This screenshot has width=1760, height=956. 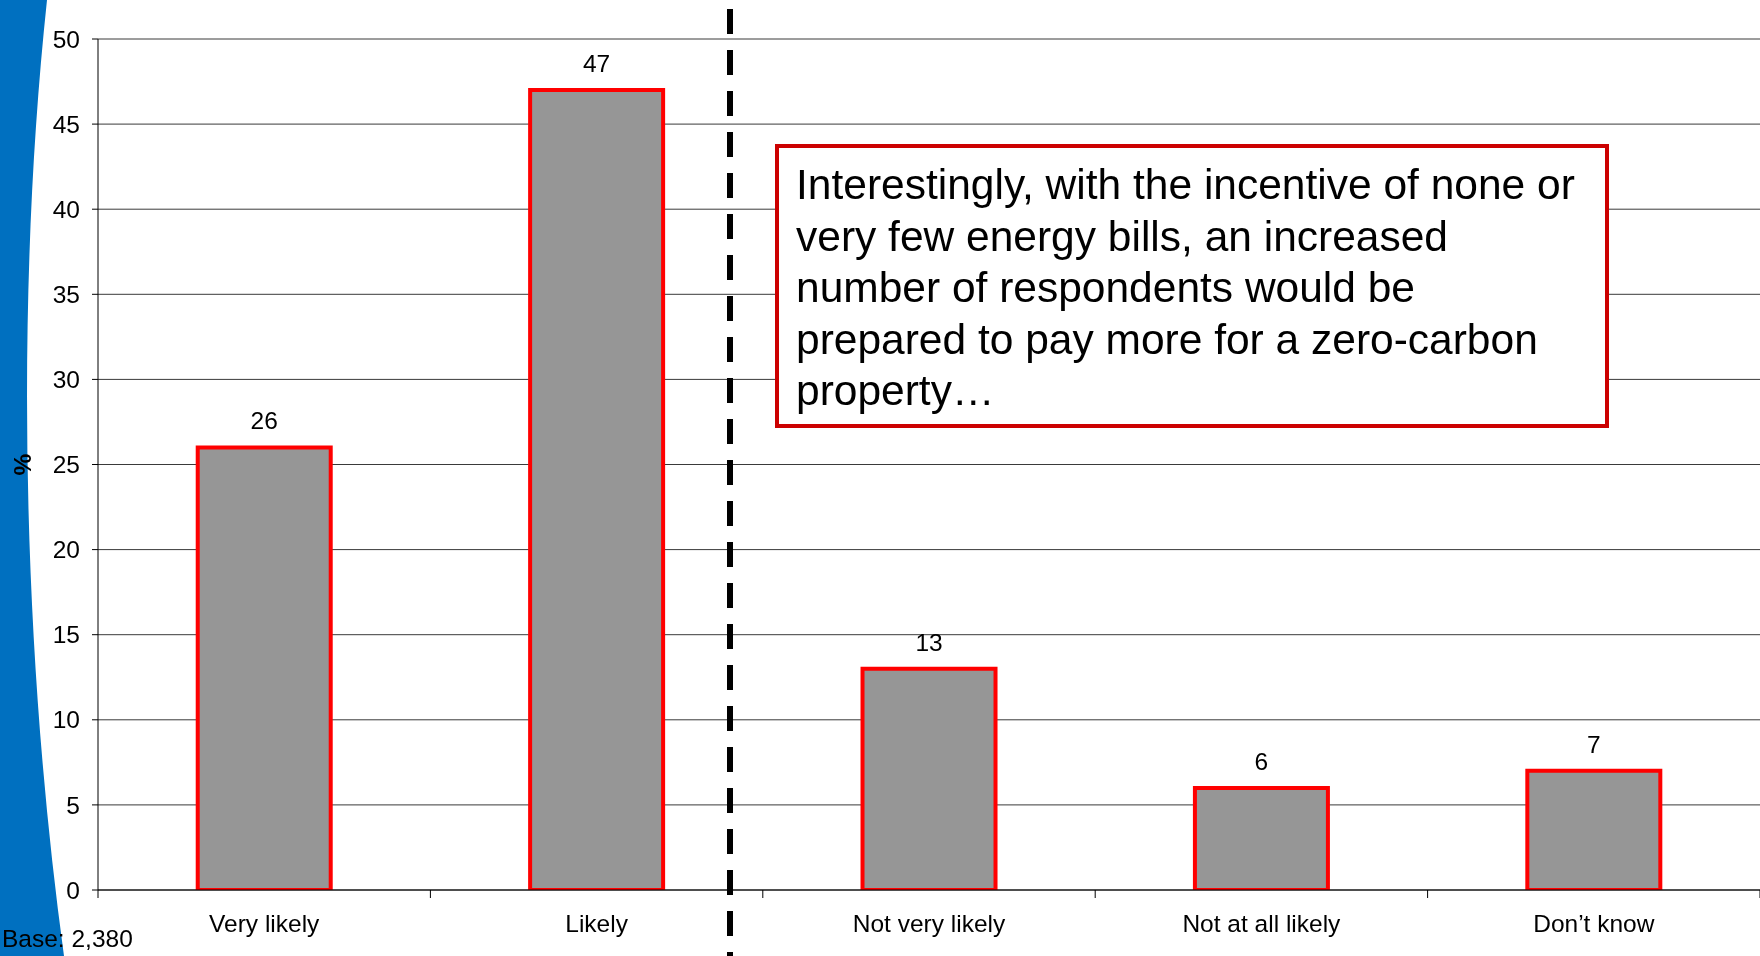 I want to click on data-label: 6, so click(x=1261, y=761).